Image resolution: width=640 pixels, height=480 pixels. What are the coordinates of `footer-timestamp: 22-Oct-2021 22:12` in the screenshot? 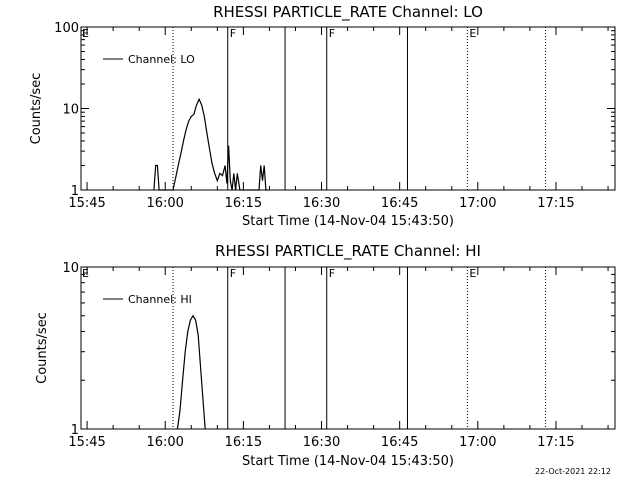 It's located at (573, 471).